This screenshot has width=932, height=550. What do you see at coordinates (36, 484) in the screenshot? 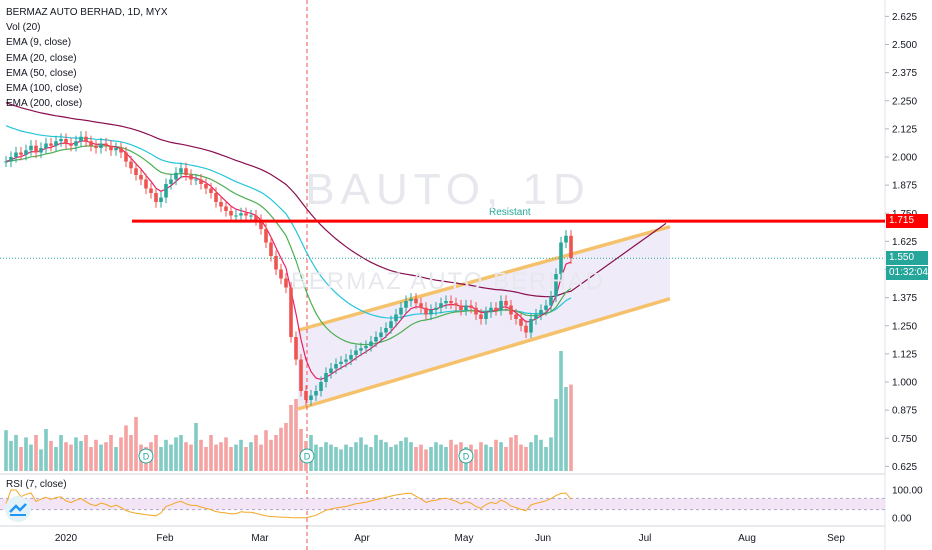
I see `rsi-label: RSI (7, close)` at bounding box center [36, 484].